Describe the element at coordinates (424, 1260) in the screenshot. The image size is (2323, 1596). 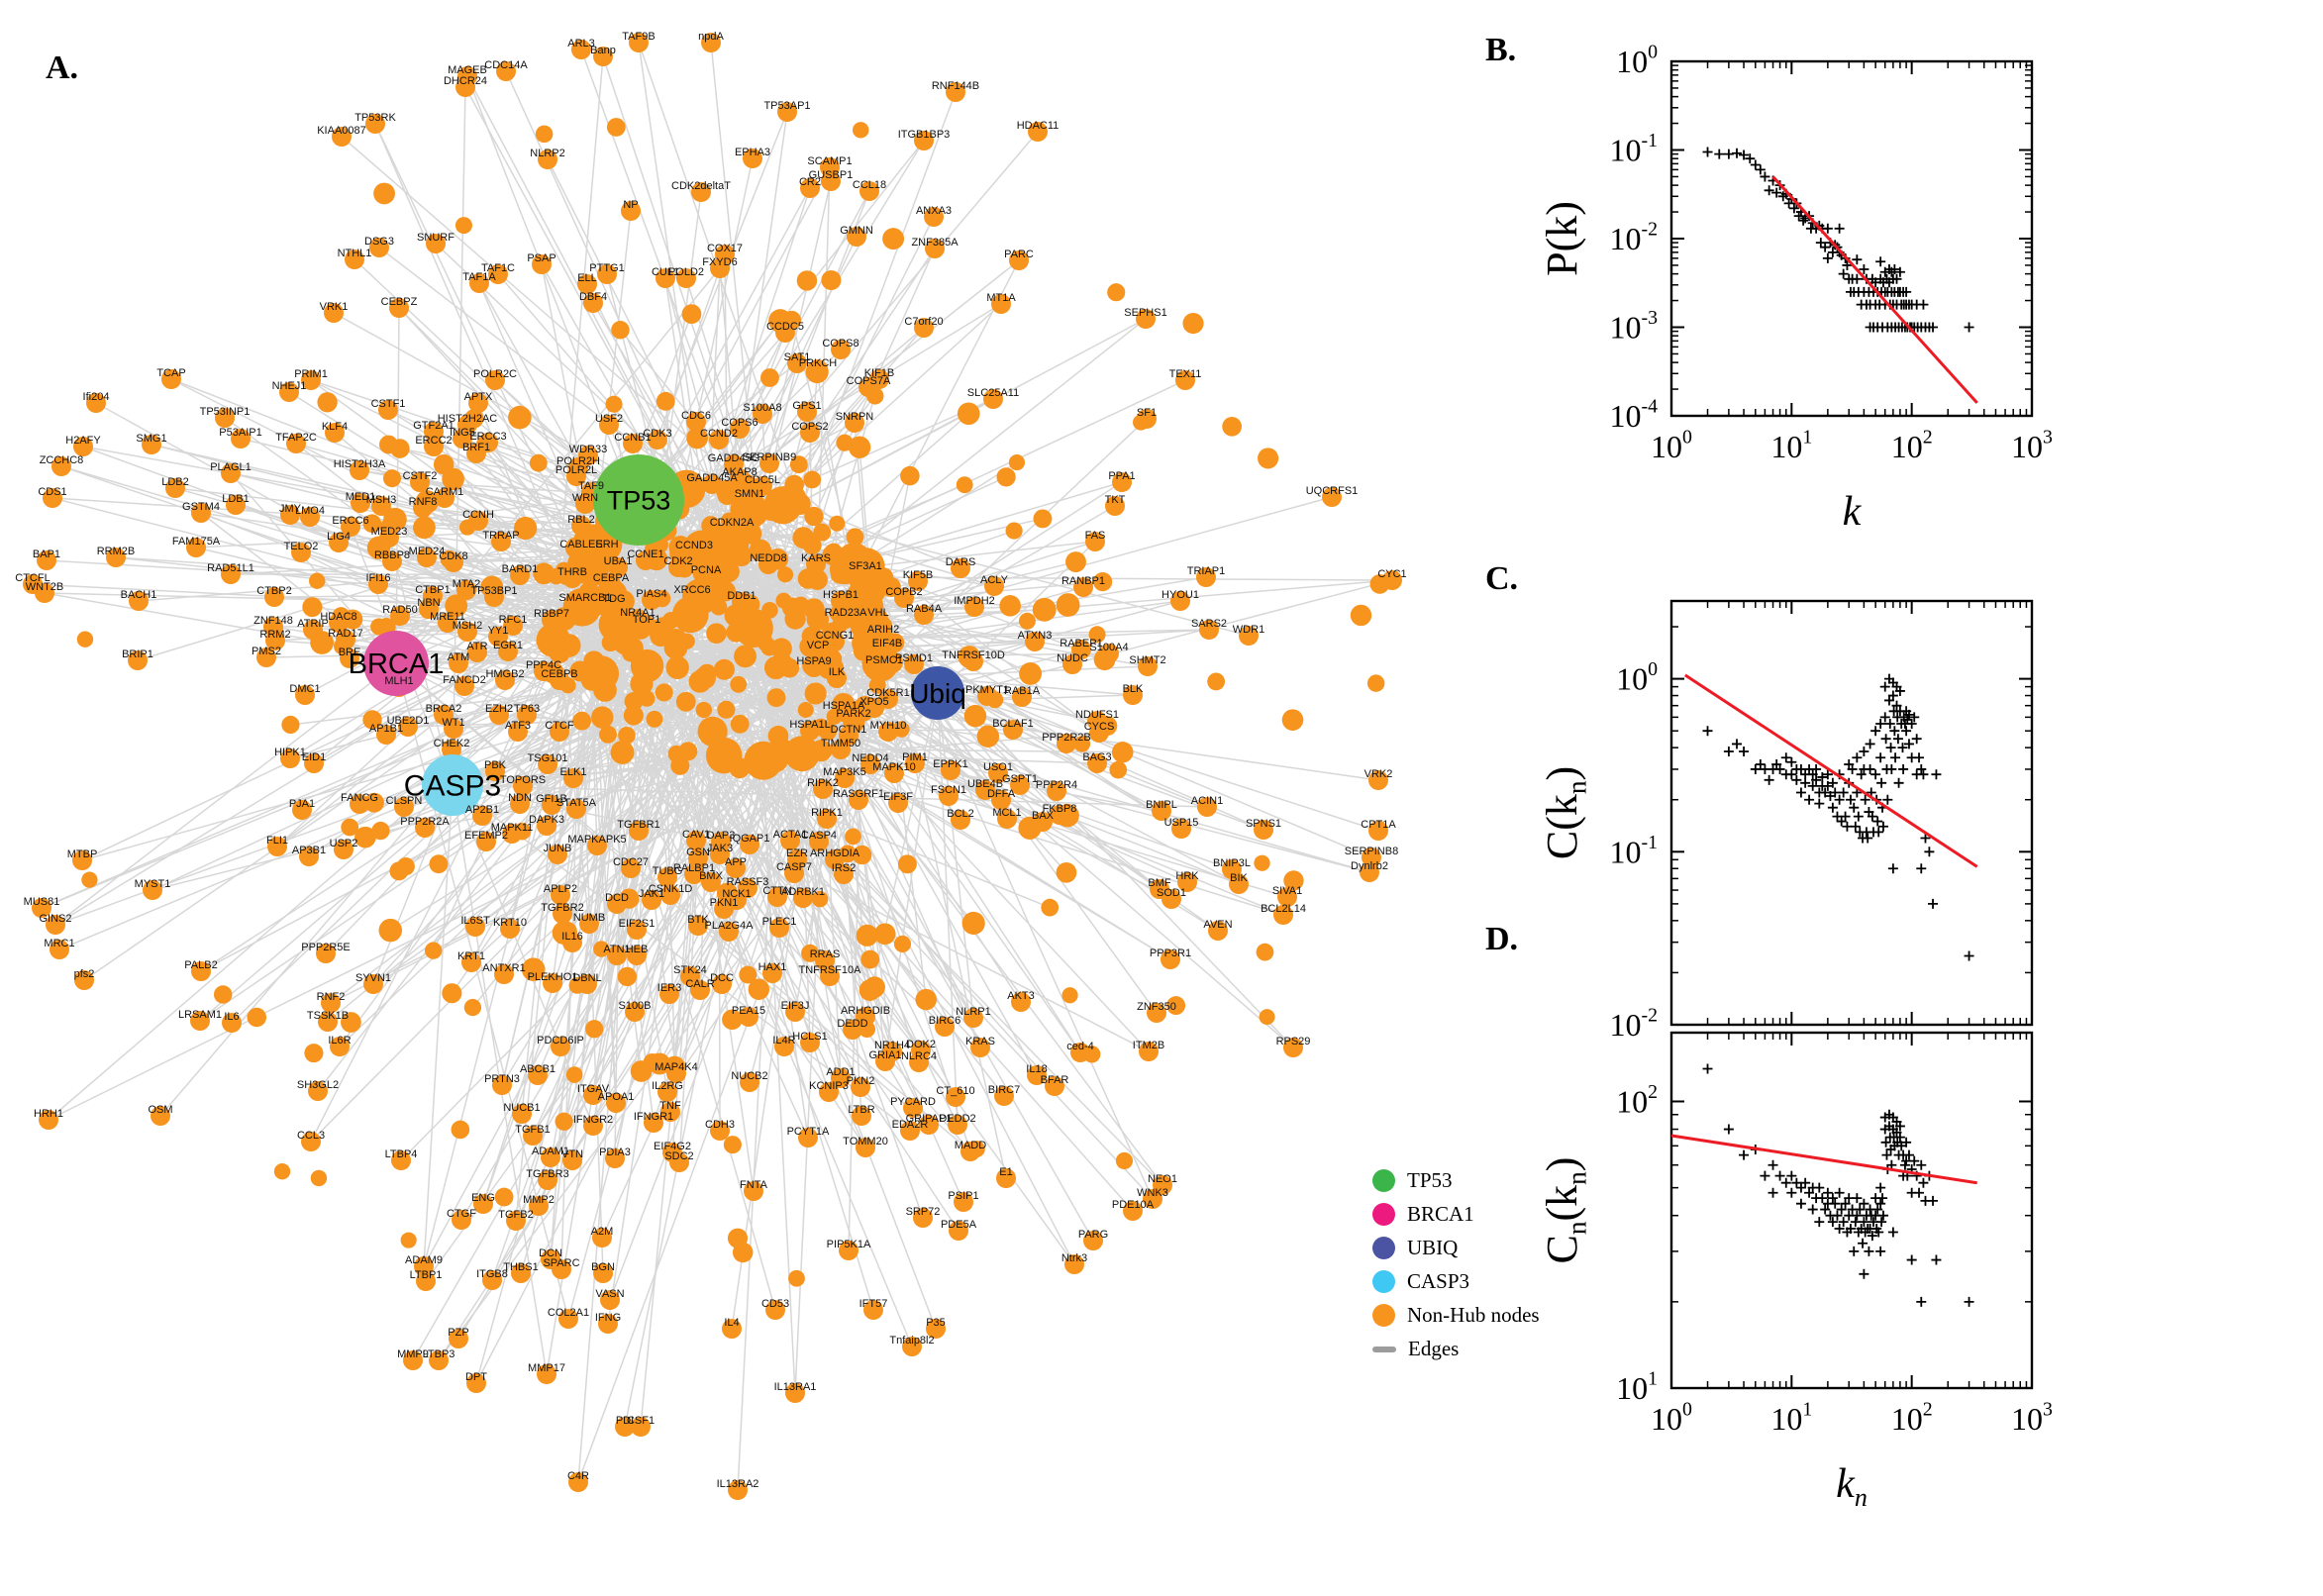
I see `node-label: ADAM9` at that location.